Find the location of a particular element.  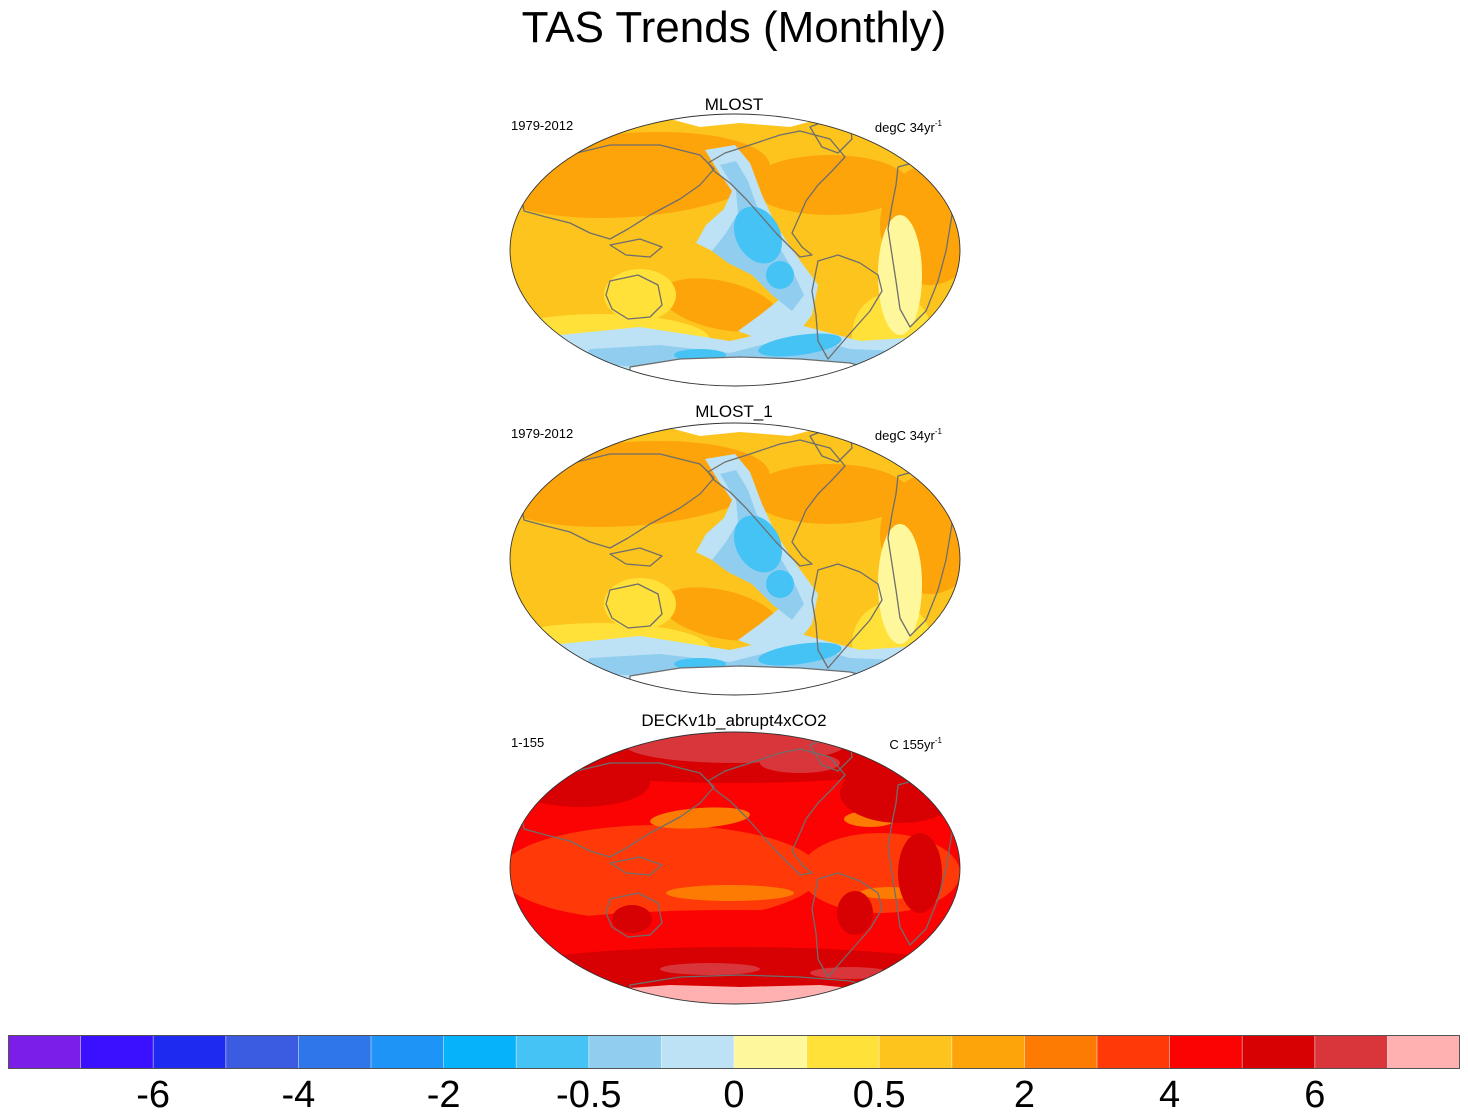

panel-3-map is located at coordinates (735, 868).